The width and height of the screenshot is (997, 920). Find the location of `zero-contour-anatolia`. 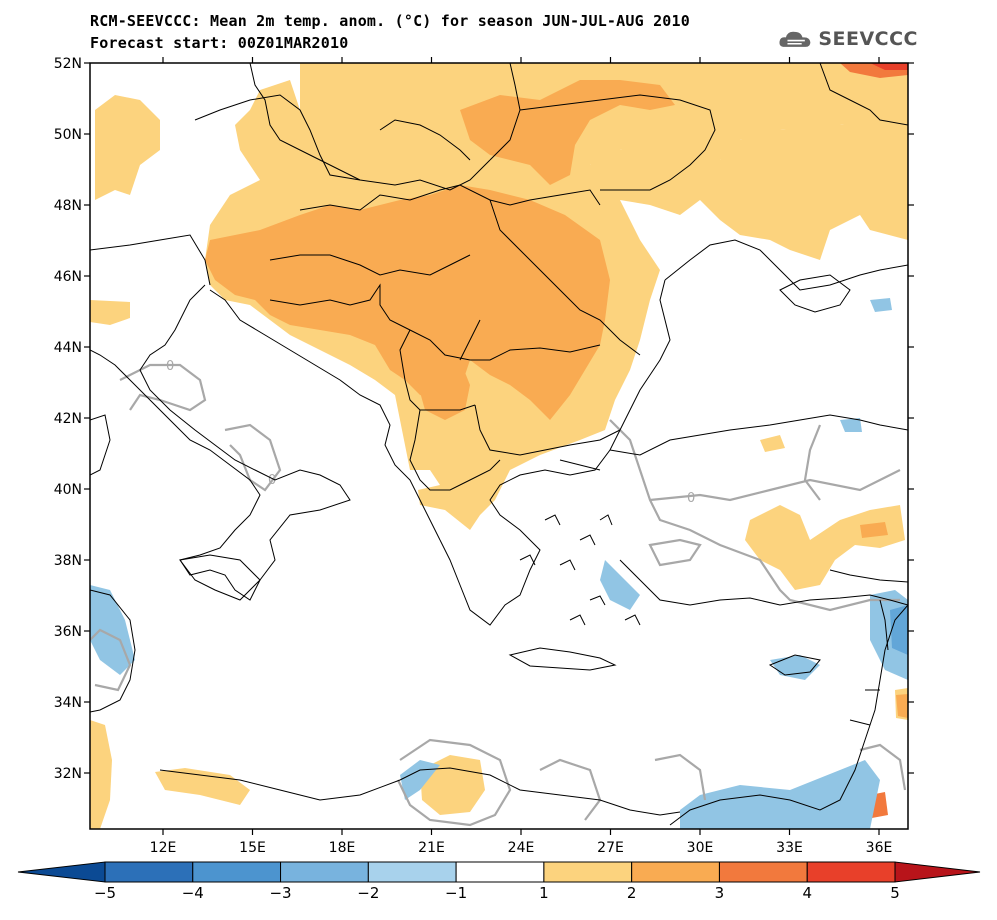

zero-contour-anatolia is located at coordinates (755, 515).